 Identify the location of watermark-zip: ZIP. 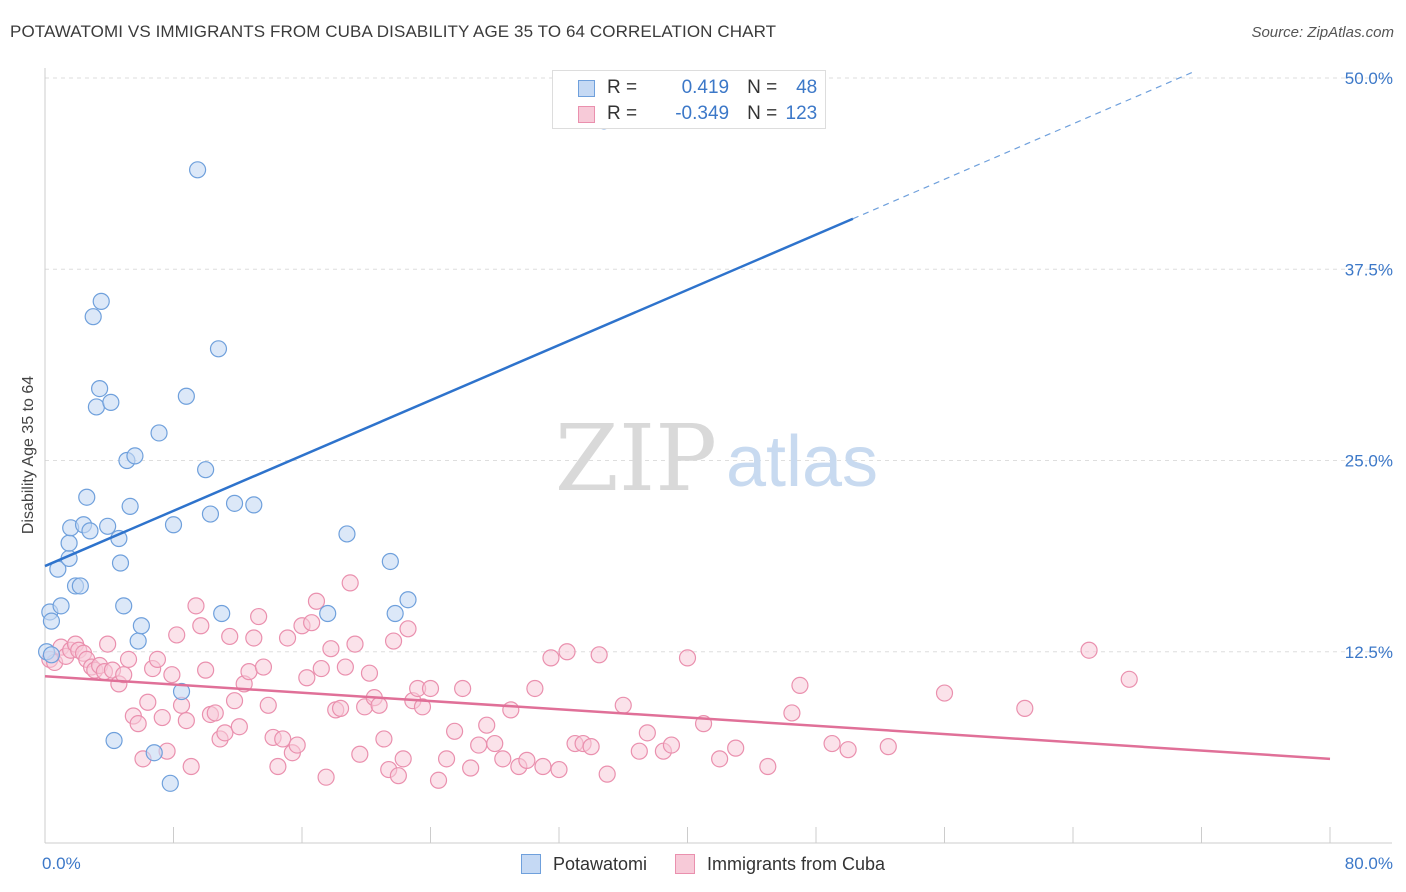
(636, 458).